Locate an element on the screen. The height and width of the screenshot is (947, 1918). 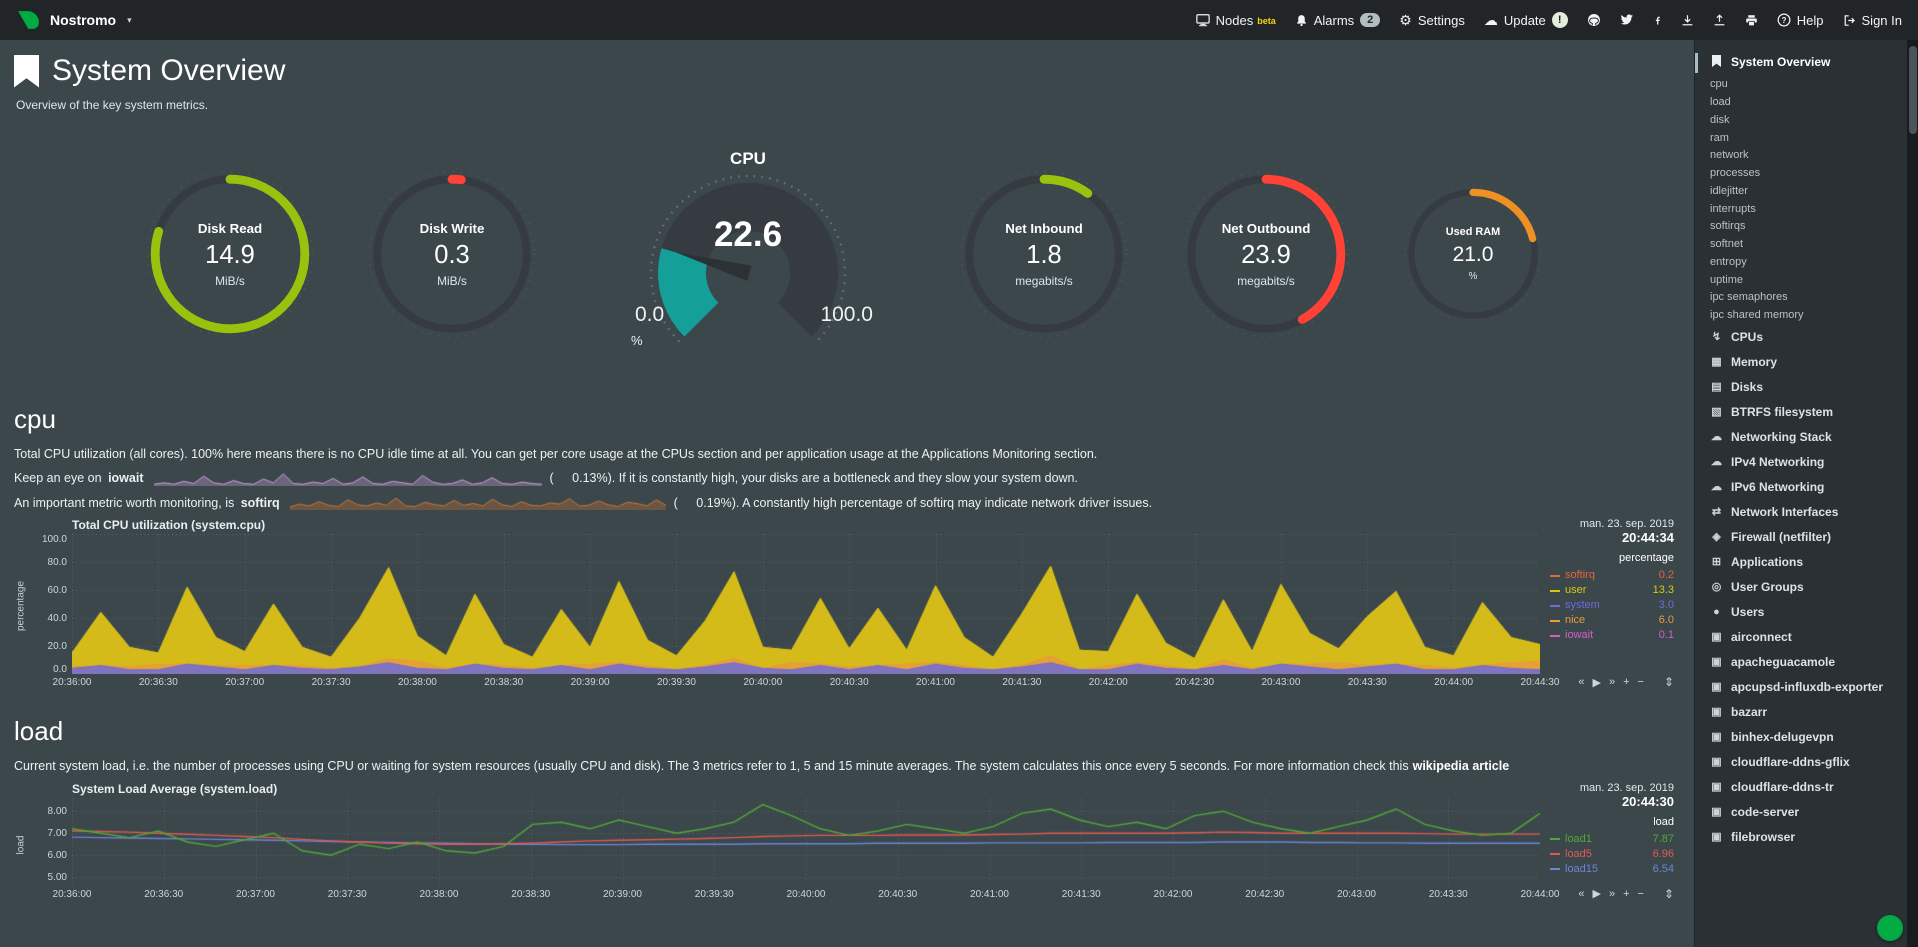
x-tick-label: 20:40:00 is located at coordinates (763, 683).